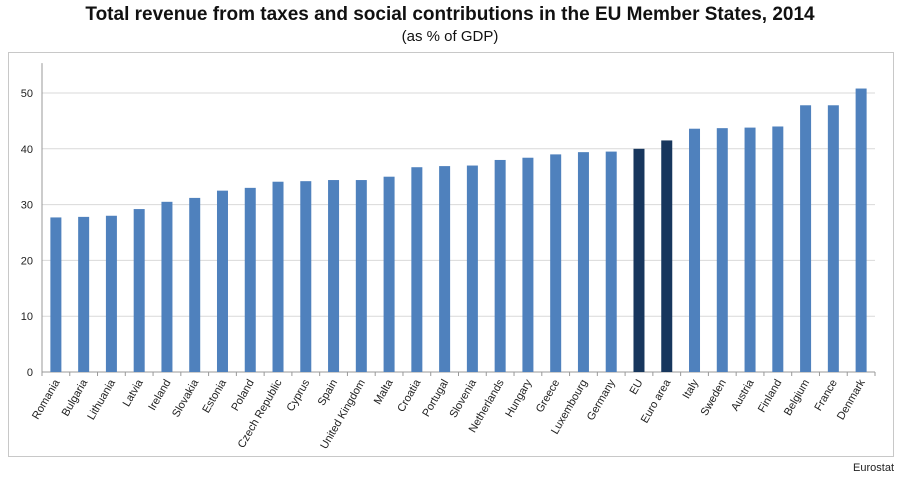 The height and width of the screenshot is (480, 900). I want to click on bar-germany, so click(611, 261).